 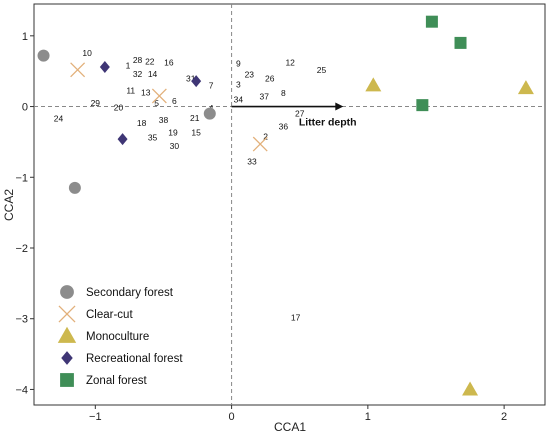 I want to click on site-label: 9, so click(x=238, y=63).